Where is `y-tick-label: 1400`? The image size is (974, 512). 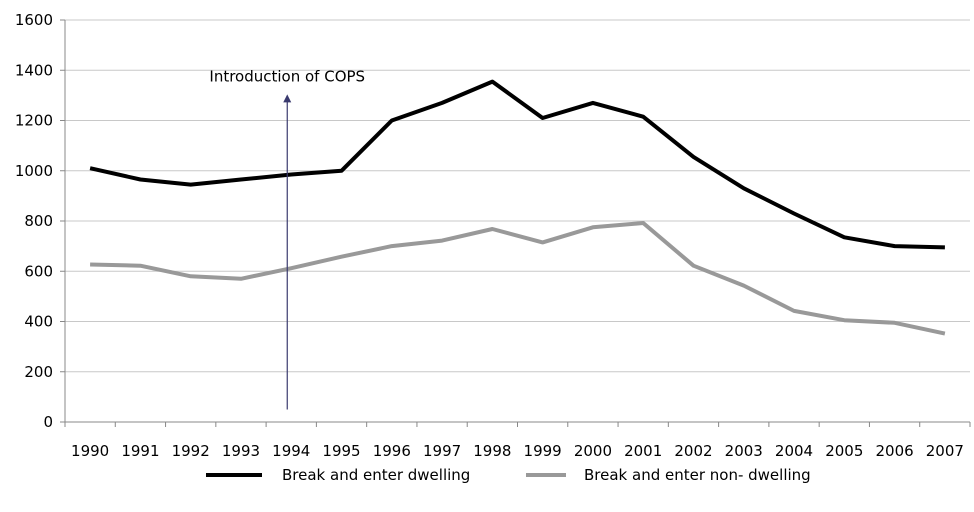
y-tick-label: 1400 is located at coordinates (34, 70).